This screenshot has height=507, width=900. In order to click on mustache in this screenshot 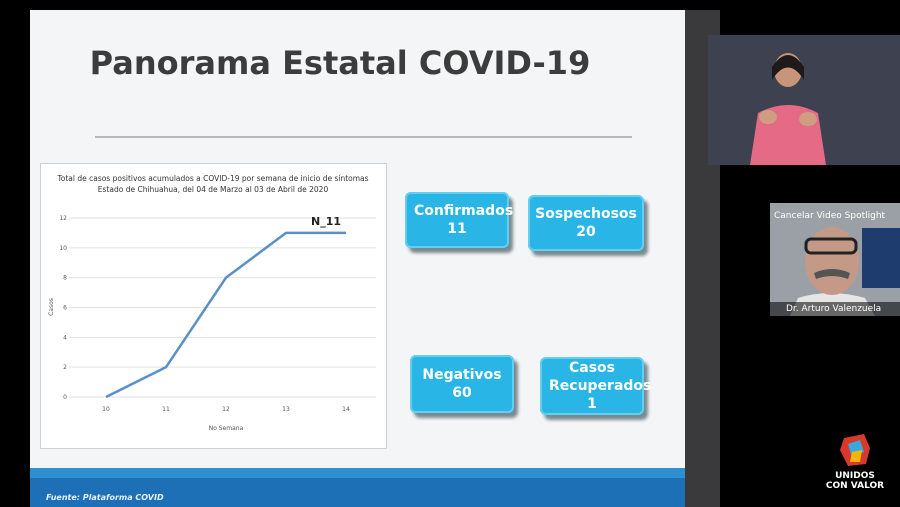, I will do `click(832, 274)`.